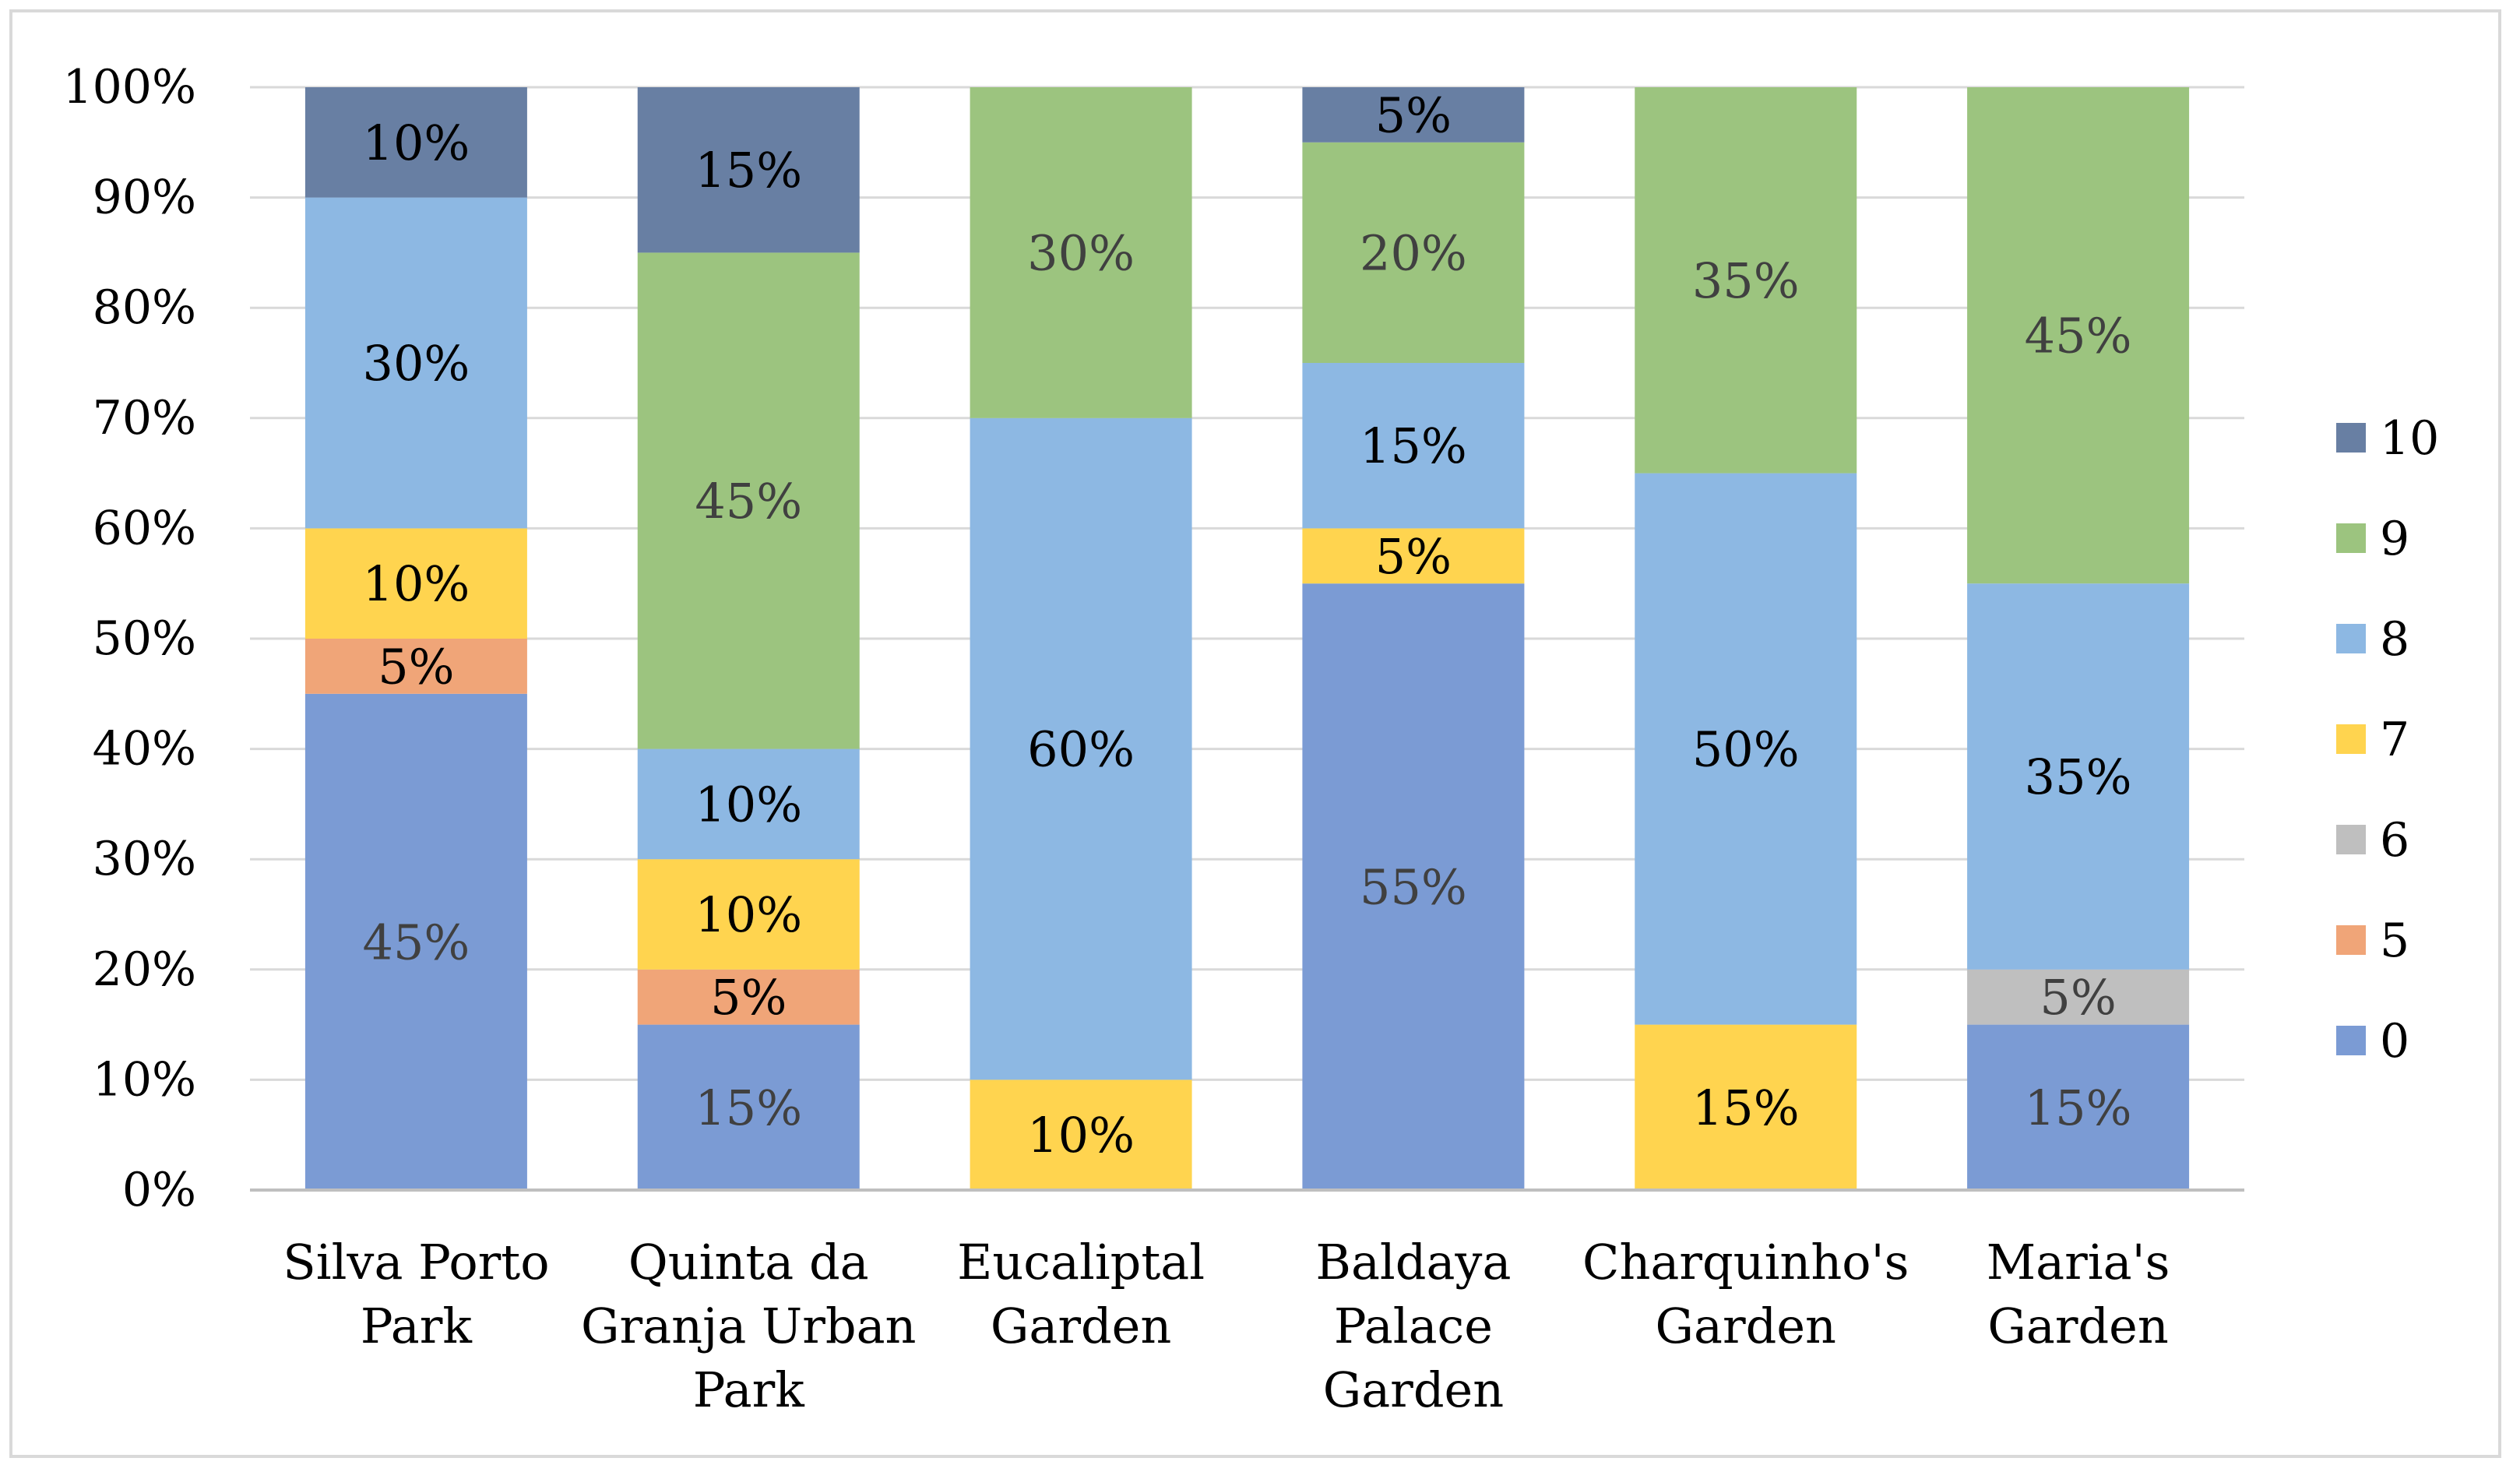 The width and height of the screenshot is (2520, 1472). I want to click on x-category-label: Eucaliptal Garden, so click(1081, 1294).